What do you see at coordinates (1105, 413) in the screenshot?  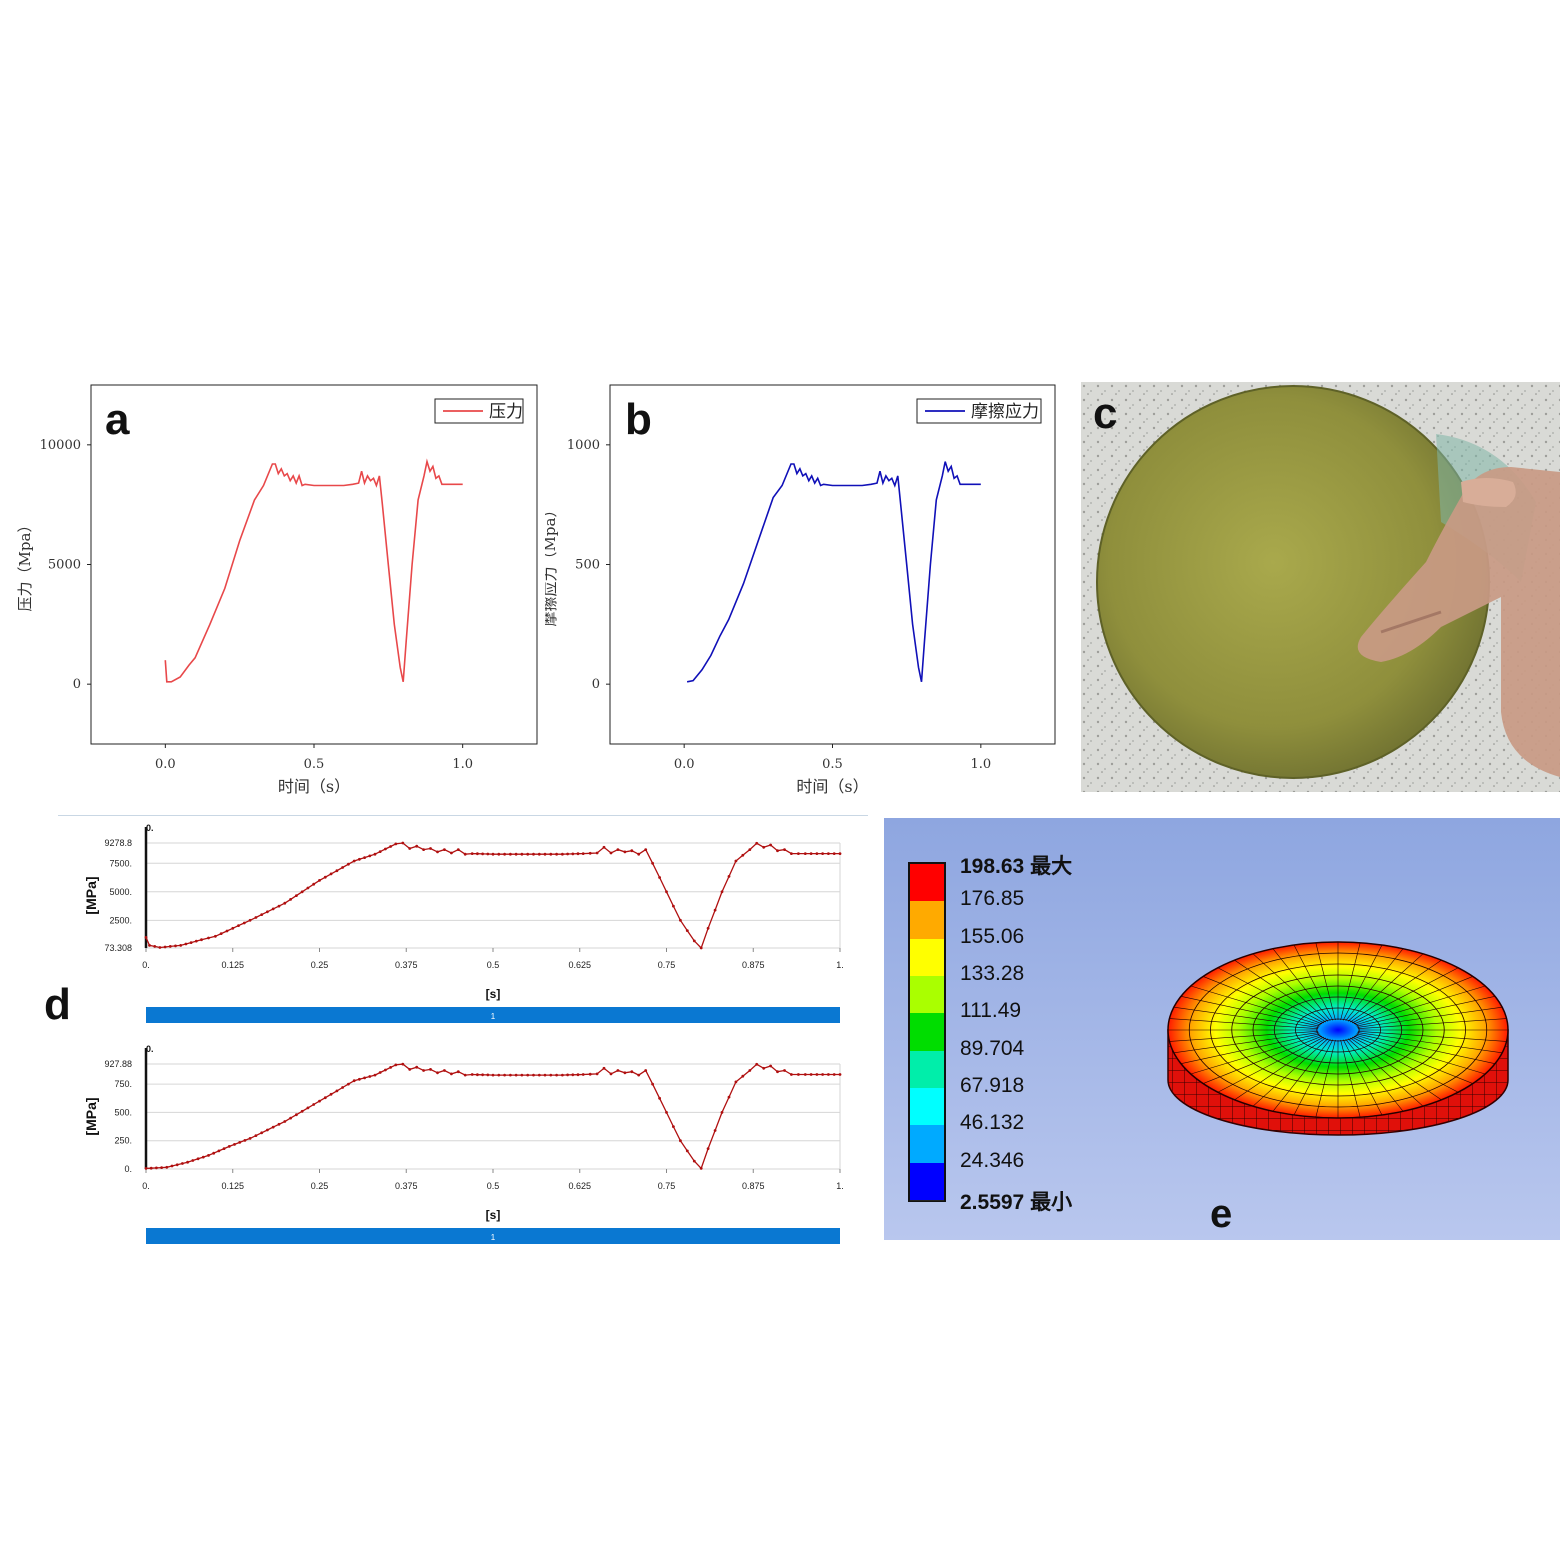 I see `panel-letter-c: c` at bounding box center [1105, 413].